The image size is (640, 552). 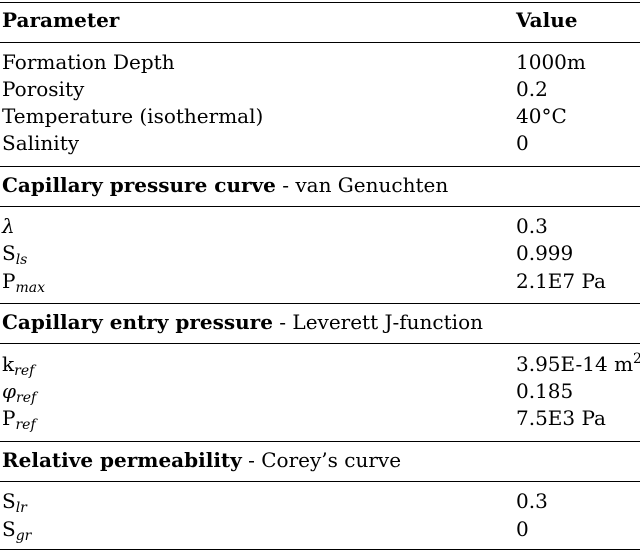 I want to click on row-sgr-label: Sgr, so click(x=17, y=530).